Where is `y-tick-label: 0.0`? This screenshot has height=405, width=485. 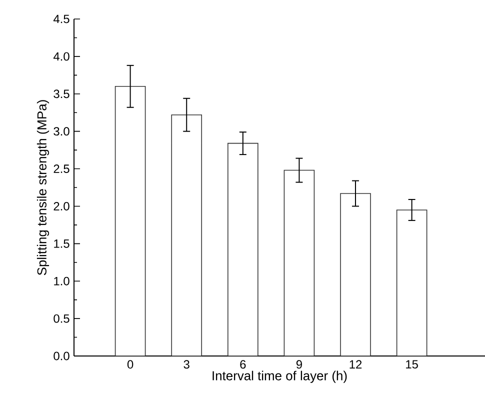
y-tick-label: 0.0 is located at coordinates (62, 356).